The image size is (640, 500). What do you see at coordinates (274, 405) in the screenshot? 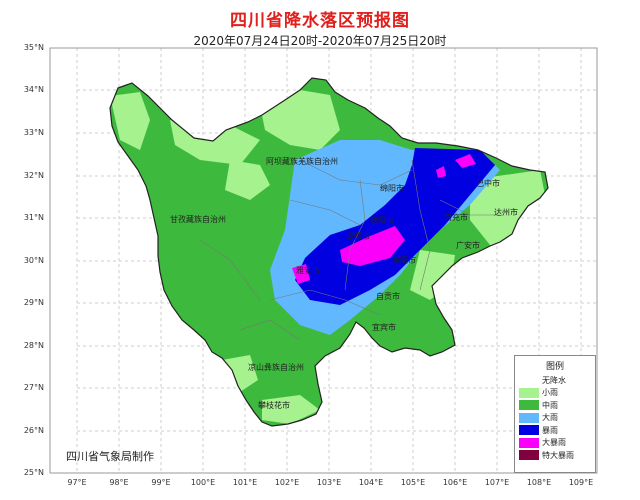
I see `city-label: 攀枝花市` at bounding box center [274, 405].